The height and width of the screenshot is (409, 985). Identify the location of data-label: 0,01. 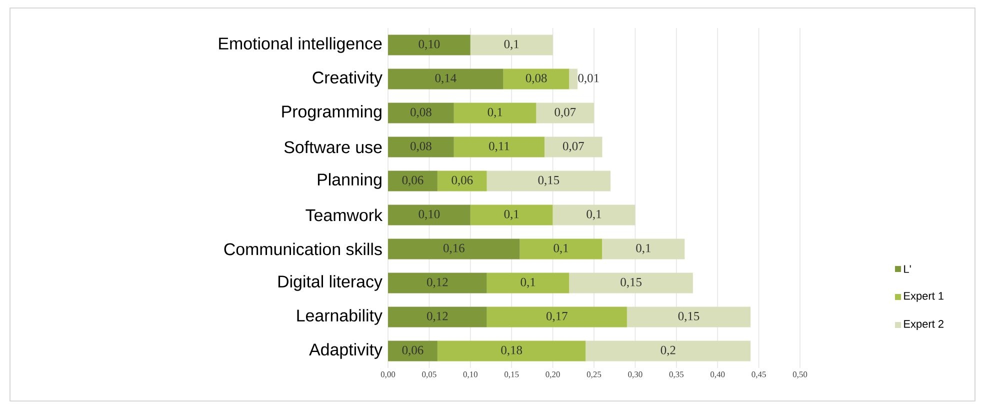
(588, 79).